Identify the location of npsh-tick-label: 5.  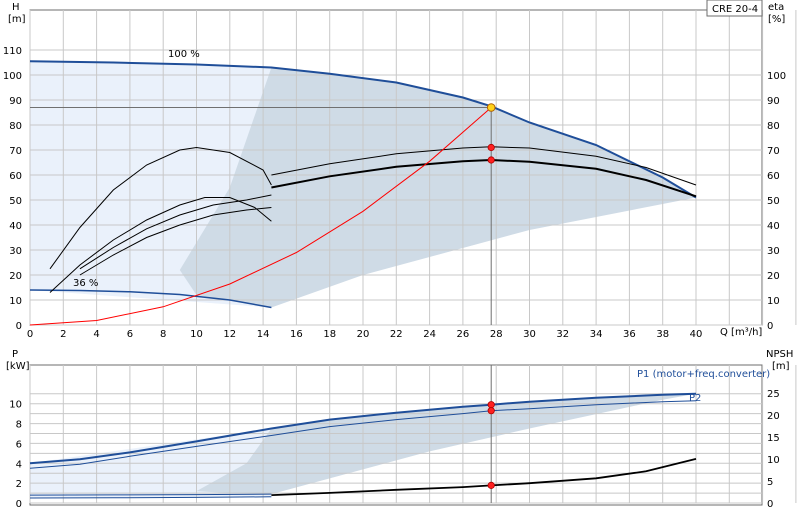
(770, 482).